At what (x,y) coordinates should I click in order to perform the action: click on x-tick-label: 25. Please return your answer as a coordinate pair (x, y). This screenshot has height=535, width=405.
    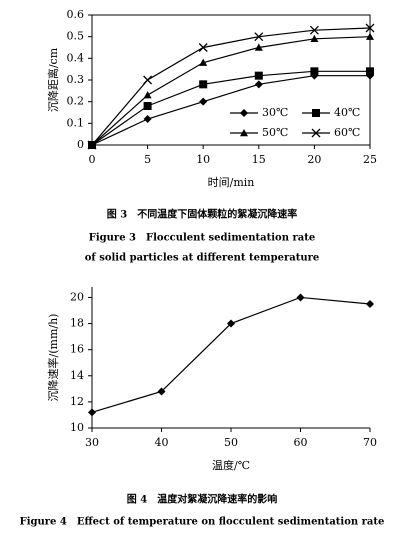
    Looking at the image, I should click on (370, 159).